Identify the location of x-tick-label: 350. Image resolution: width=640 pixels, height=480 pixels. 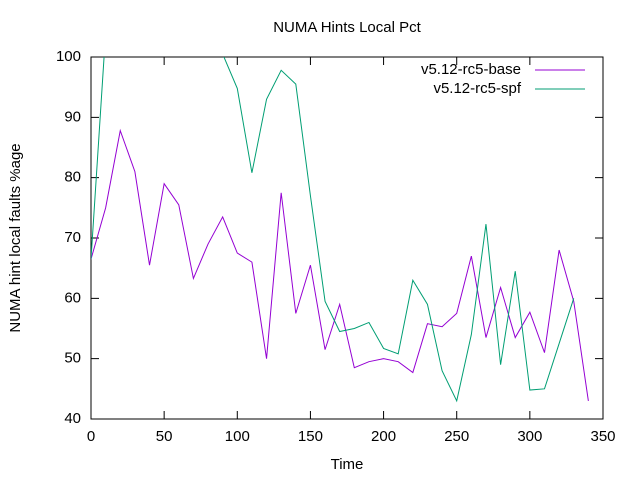
(602, 436).